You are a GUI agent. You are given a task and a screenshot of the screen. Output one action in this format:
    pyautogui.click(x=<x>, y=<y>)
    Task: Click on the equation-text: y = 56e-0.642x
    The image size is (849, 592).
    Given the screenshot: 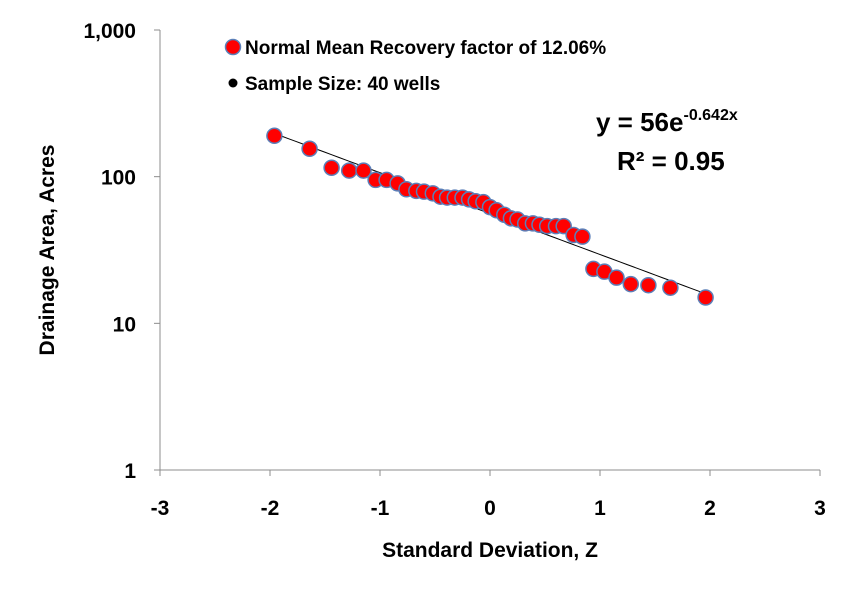 What is the action you would take?
    pyautogui.click(x=667, y=122)
    